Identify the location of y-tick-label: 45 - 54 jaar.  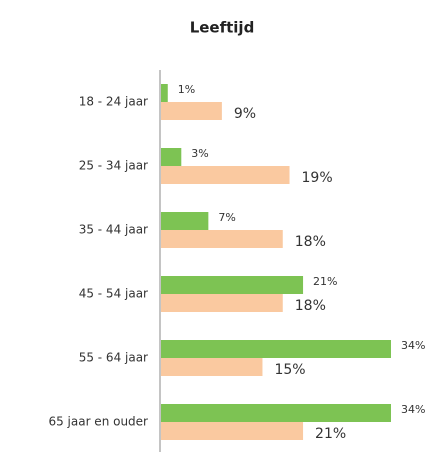
(113, 294).